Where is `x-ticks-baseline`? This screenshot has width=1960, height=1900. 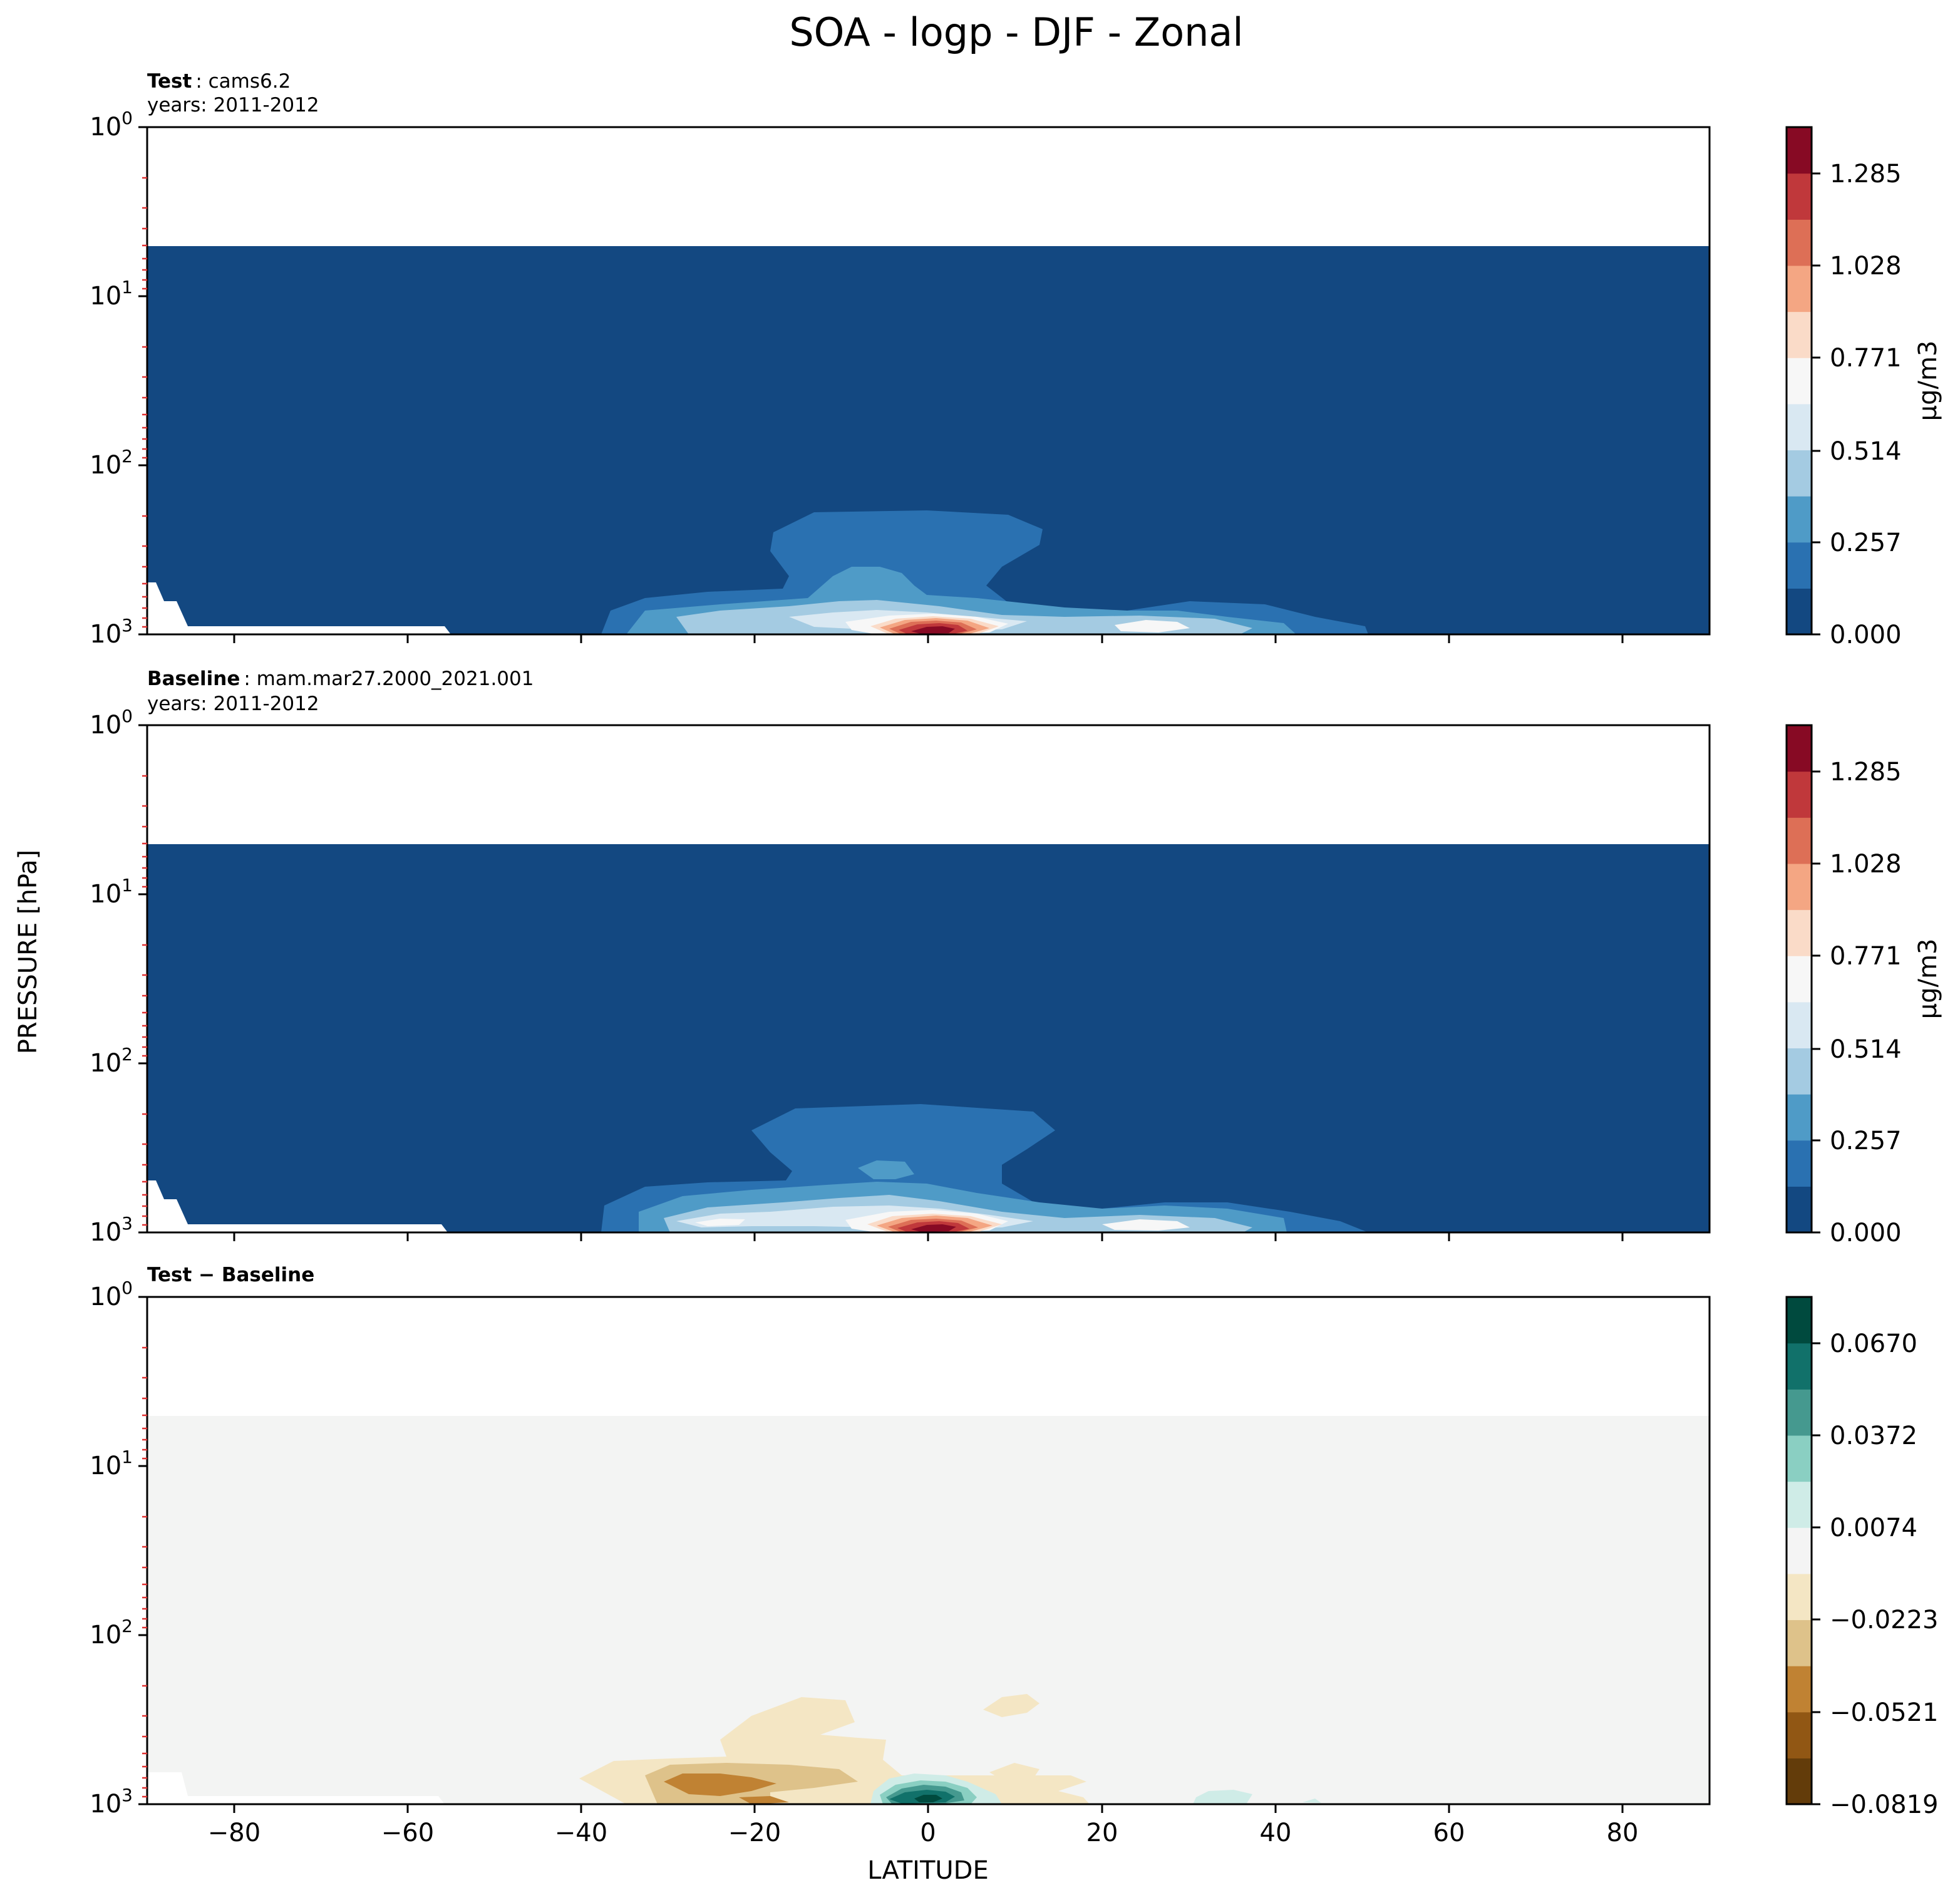
x-ticks-baseline is located at coordinates (928, 1236).